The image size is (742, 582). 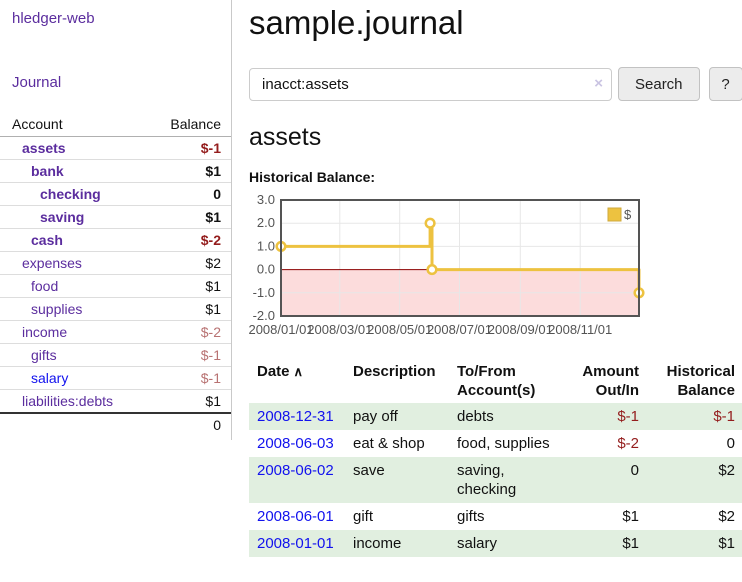 I want to click on account-link: expenses, so click(x=52, y=263).